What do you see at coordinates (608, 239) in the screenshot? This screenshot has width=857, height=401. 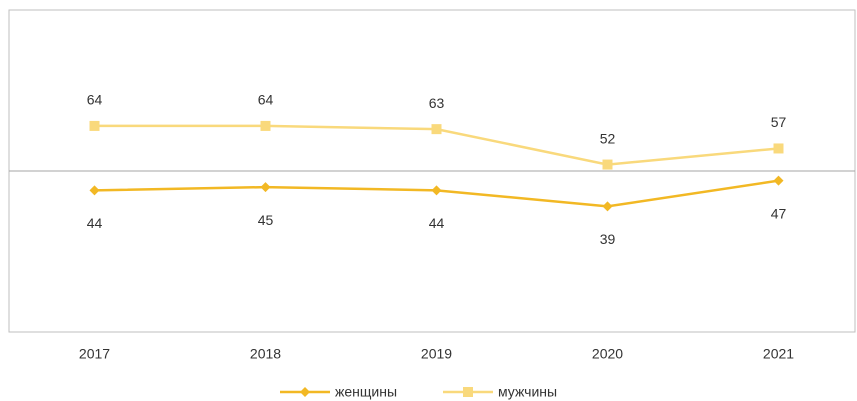 I see `data-label: 39` at bounding box center [608, 239].